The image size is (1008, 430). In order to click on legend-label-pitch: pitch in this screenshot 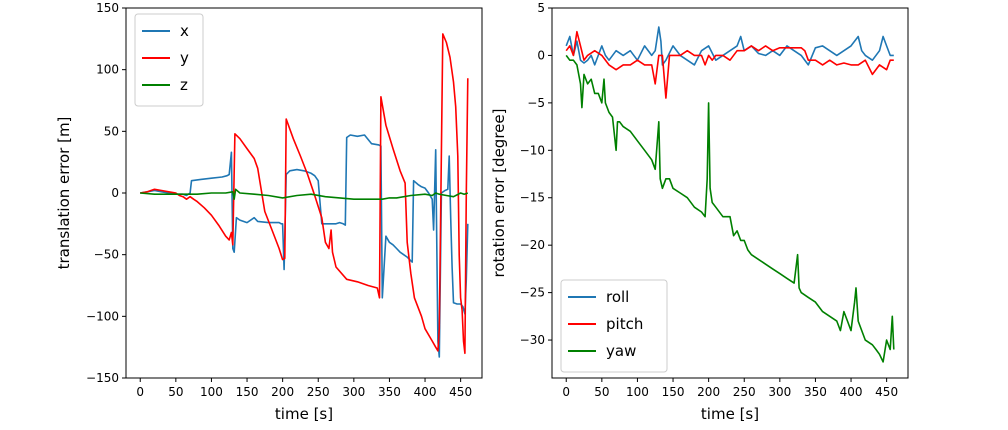, I will do `click(624, 324)`.